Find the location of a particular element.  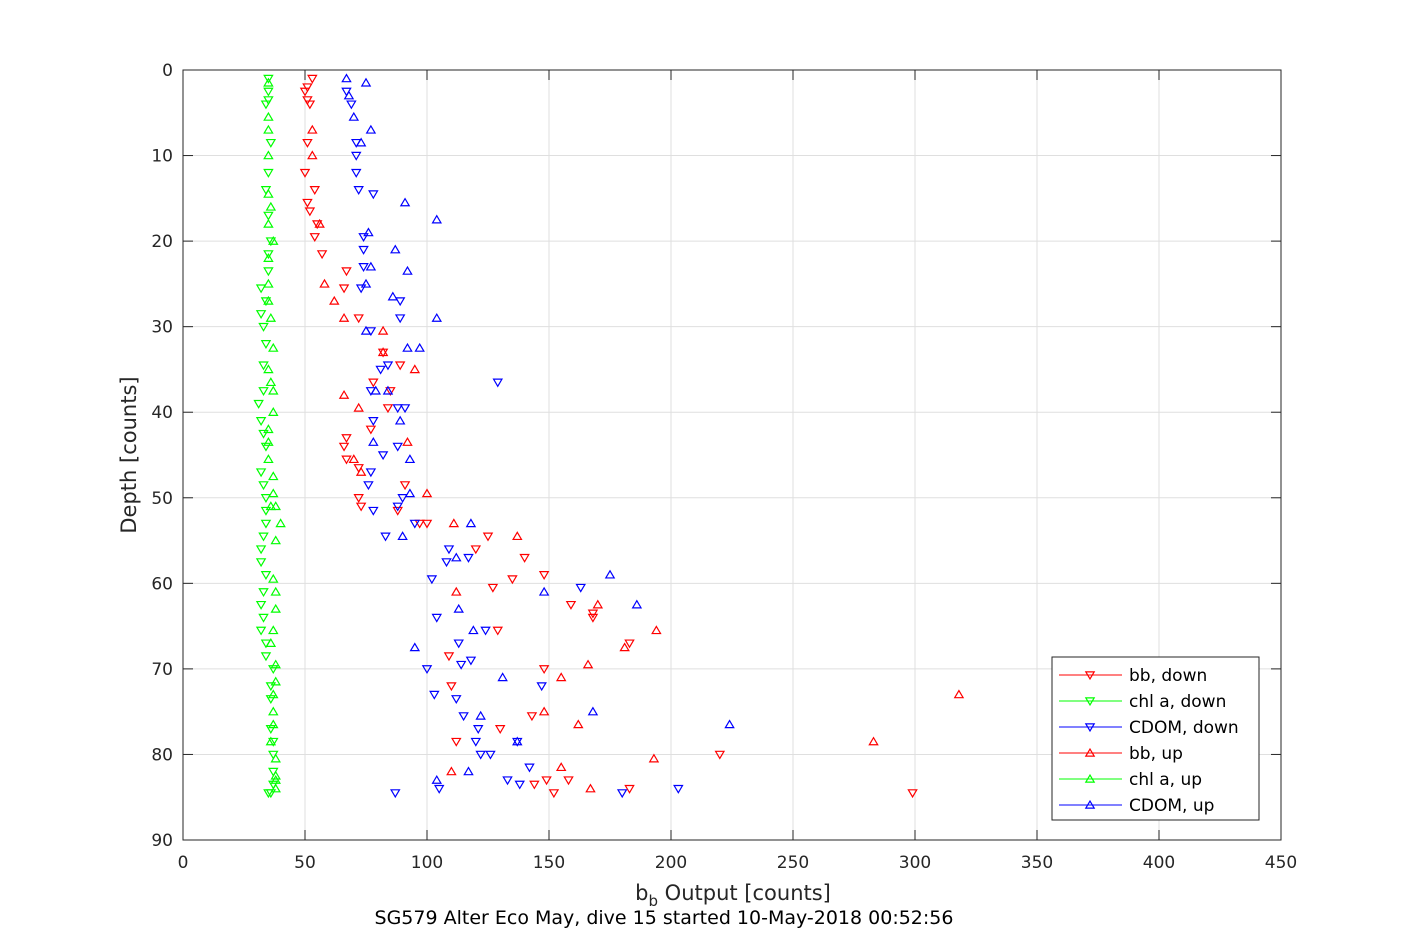

y-tick-label: 70 is located at coordinates (162, 670).